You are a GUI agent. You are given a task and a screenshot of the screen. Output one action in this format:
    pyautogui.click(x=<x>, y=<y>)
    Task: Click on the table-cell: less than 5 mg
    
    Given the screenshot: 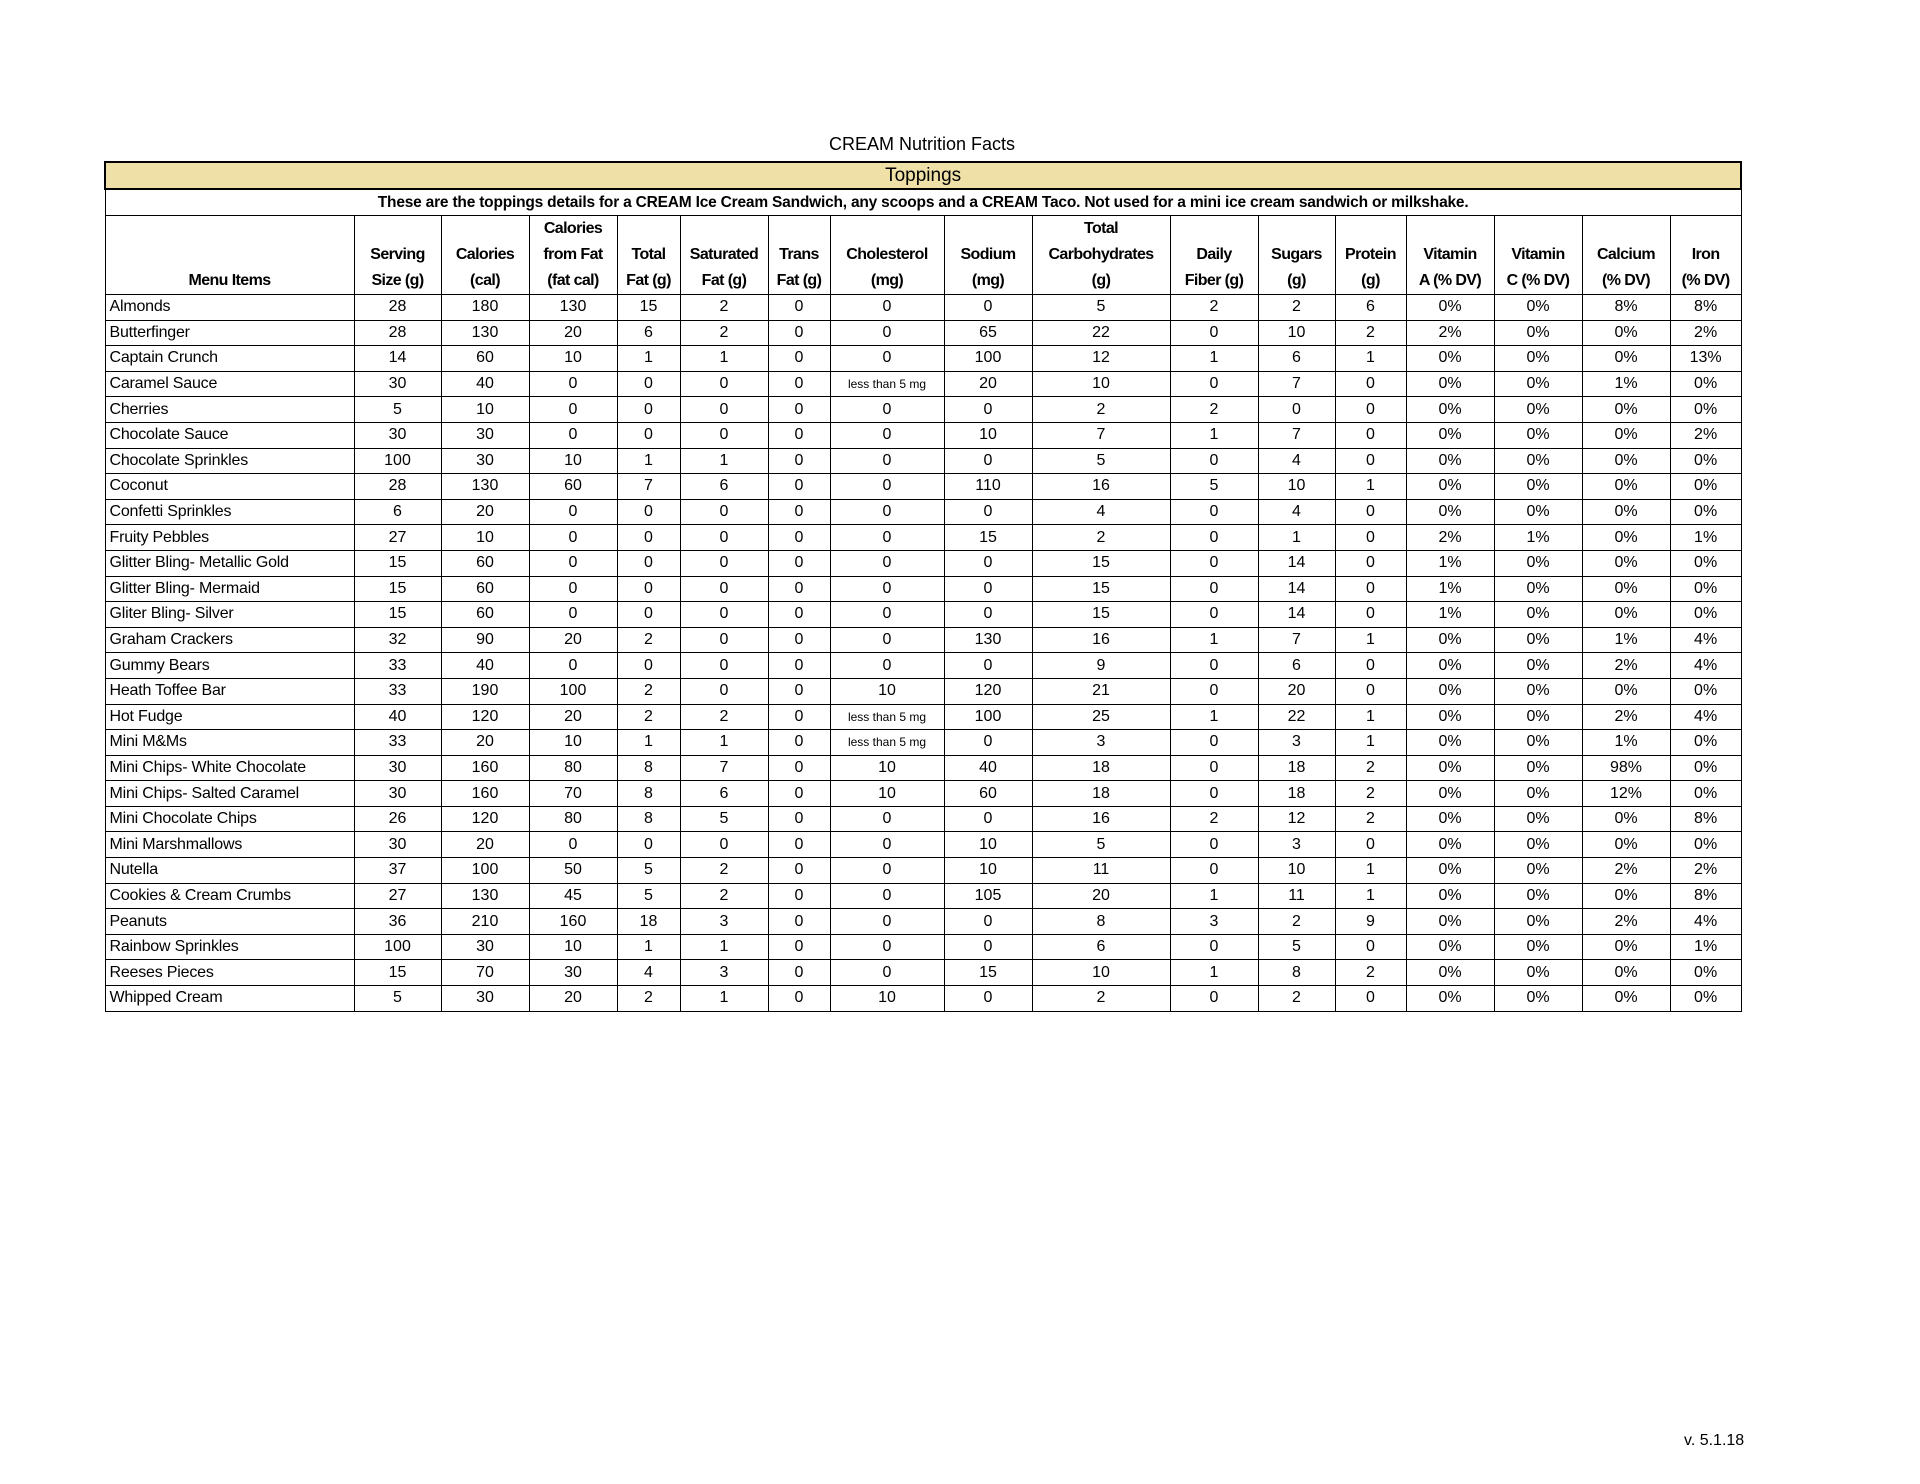 What is the action you would take?
    pyautogui.click(x=887, y=384)
    